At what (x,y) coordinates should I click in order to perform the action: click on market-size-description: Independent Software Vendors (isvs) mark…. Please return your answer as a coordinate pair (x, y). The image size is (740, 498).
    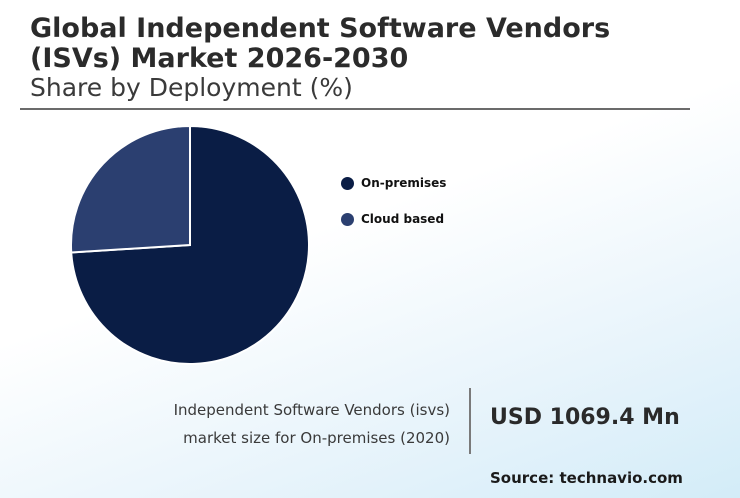
    Looking at the image, I should click on (312, 424).